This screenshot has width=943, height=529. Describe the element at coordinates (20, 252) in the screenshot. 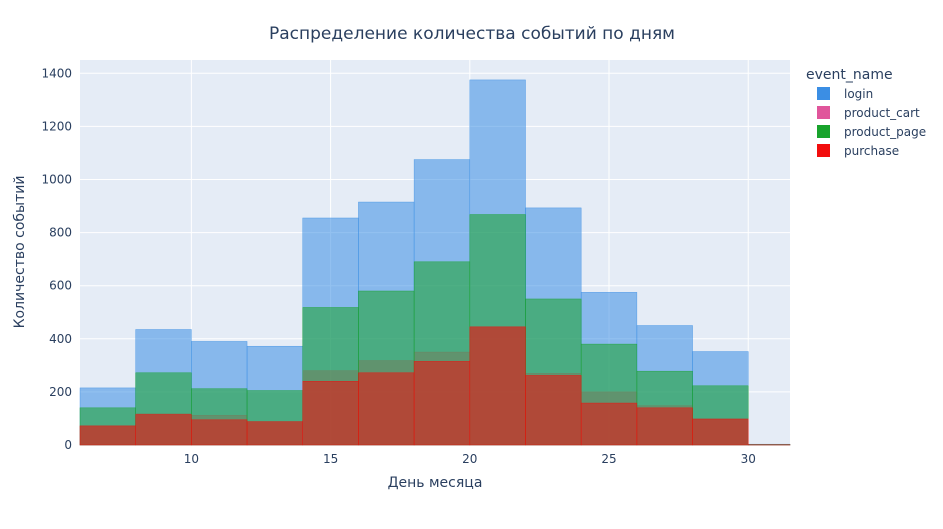

I see `y-axis-label: Количество событий` at that location.